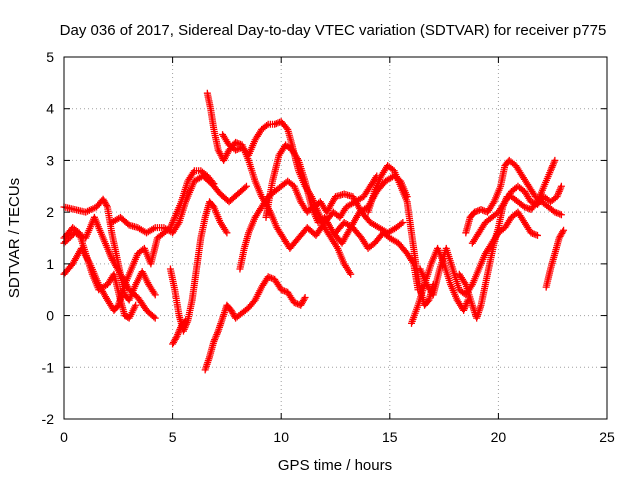 Image resolution: width=640 pixels, height=480 pixels. I want to click on series-prn-h, so click(292, 170).